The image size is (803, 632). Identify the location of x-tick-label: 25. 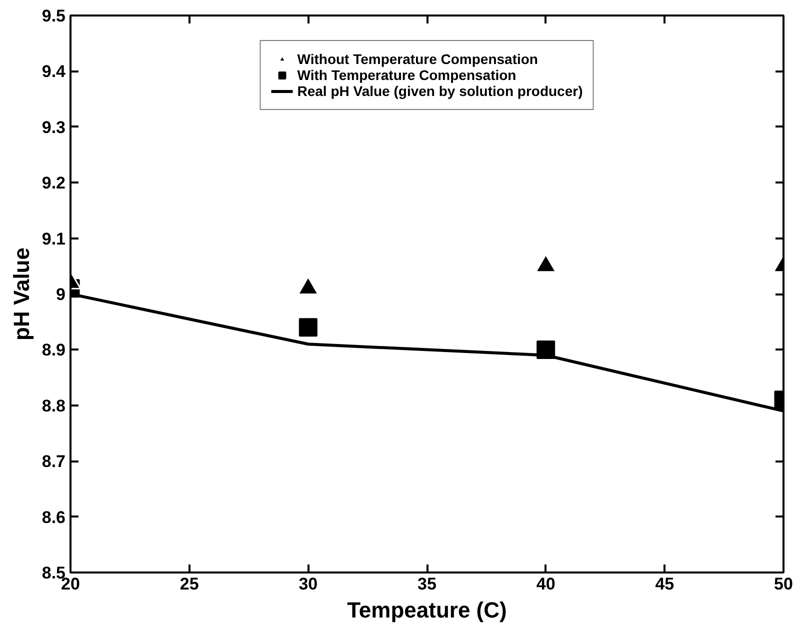
(189, 584).